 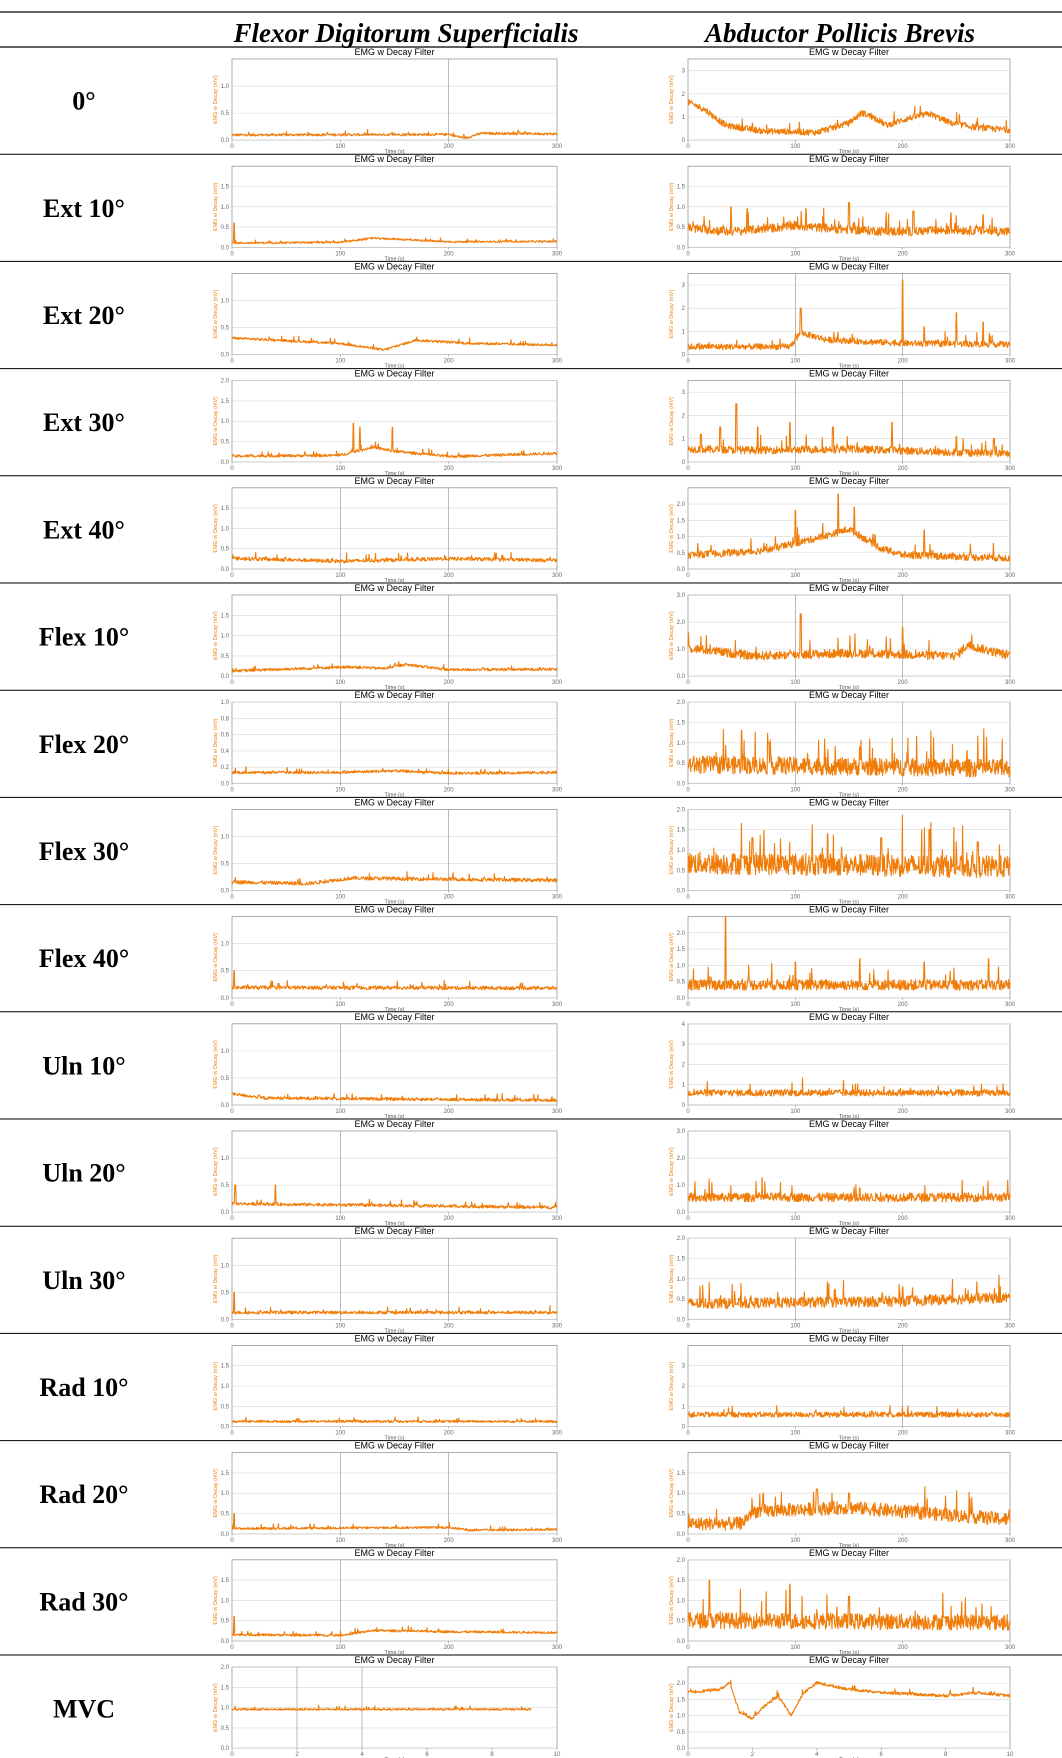 What do you see at coordinates (684, 1407) in the screenshot?
I see `y-tick-label: 1` at bounding box center [684, 1407].